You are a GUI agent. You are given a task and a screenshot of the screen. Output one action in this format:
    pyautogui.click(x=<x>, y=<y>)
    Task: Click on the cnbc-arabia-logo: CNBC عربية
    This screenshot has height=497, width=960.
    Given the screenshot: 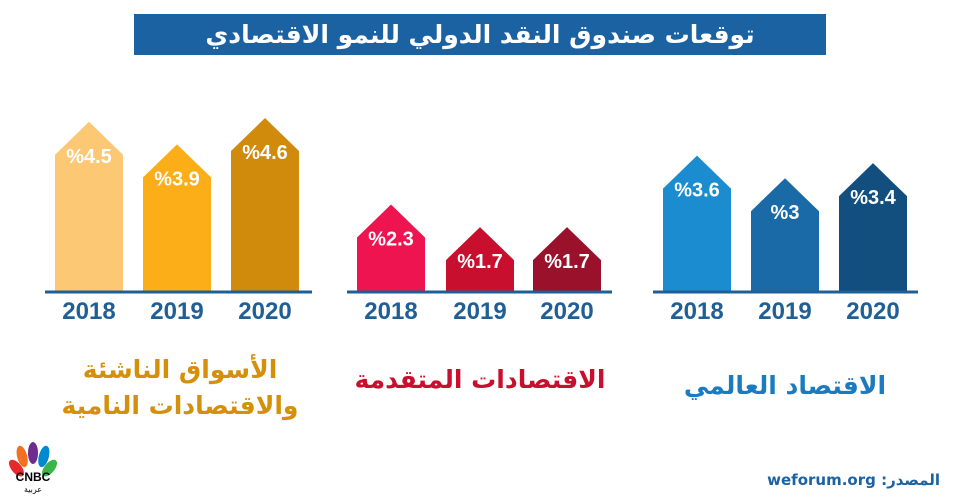 What is the action you would take?
    pyautogui.click(x=33, y=468)
    